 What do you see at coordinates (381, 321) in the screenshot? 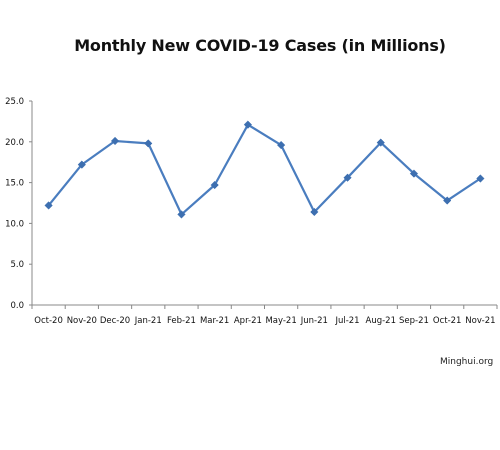
I see `x-tick-label: Aug-21` at bounding box center [381, 321].